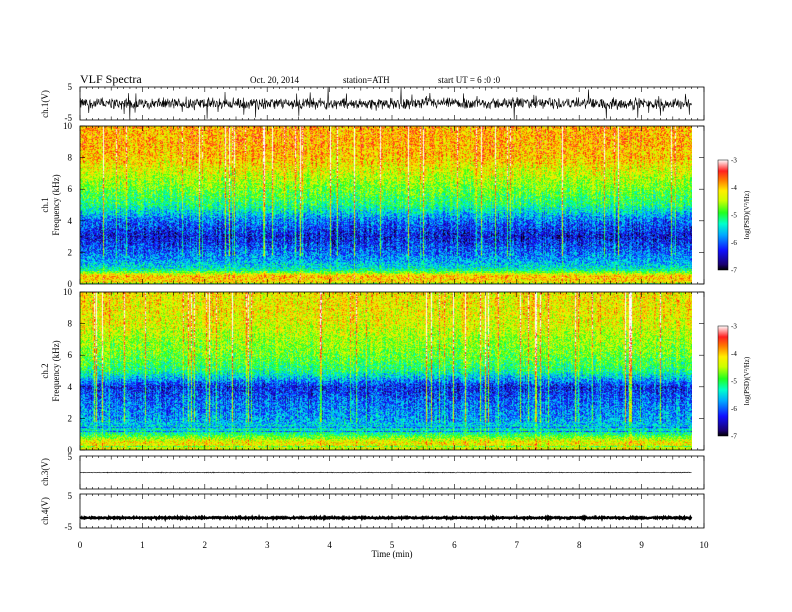  What do you see at coordinates (579, 545) in the screenshot?
I see `x-tick-label: 8` at bounding box center [579, 545].